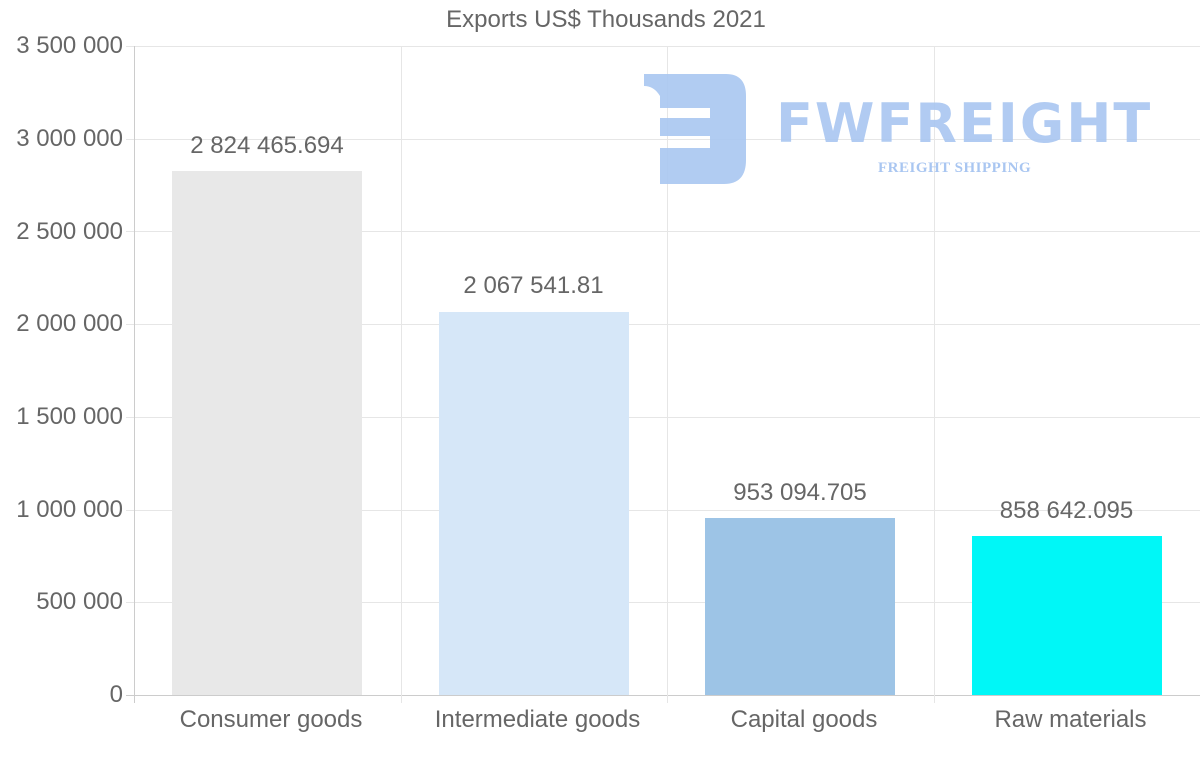 The image size is (1200, 763). Describe the element at coordinates (69, 231) in the screenshot. I see `y-tick-label: 2 500 000` at that location.